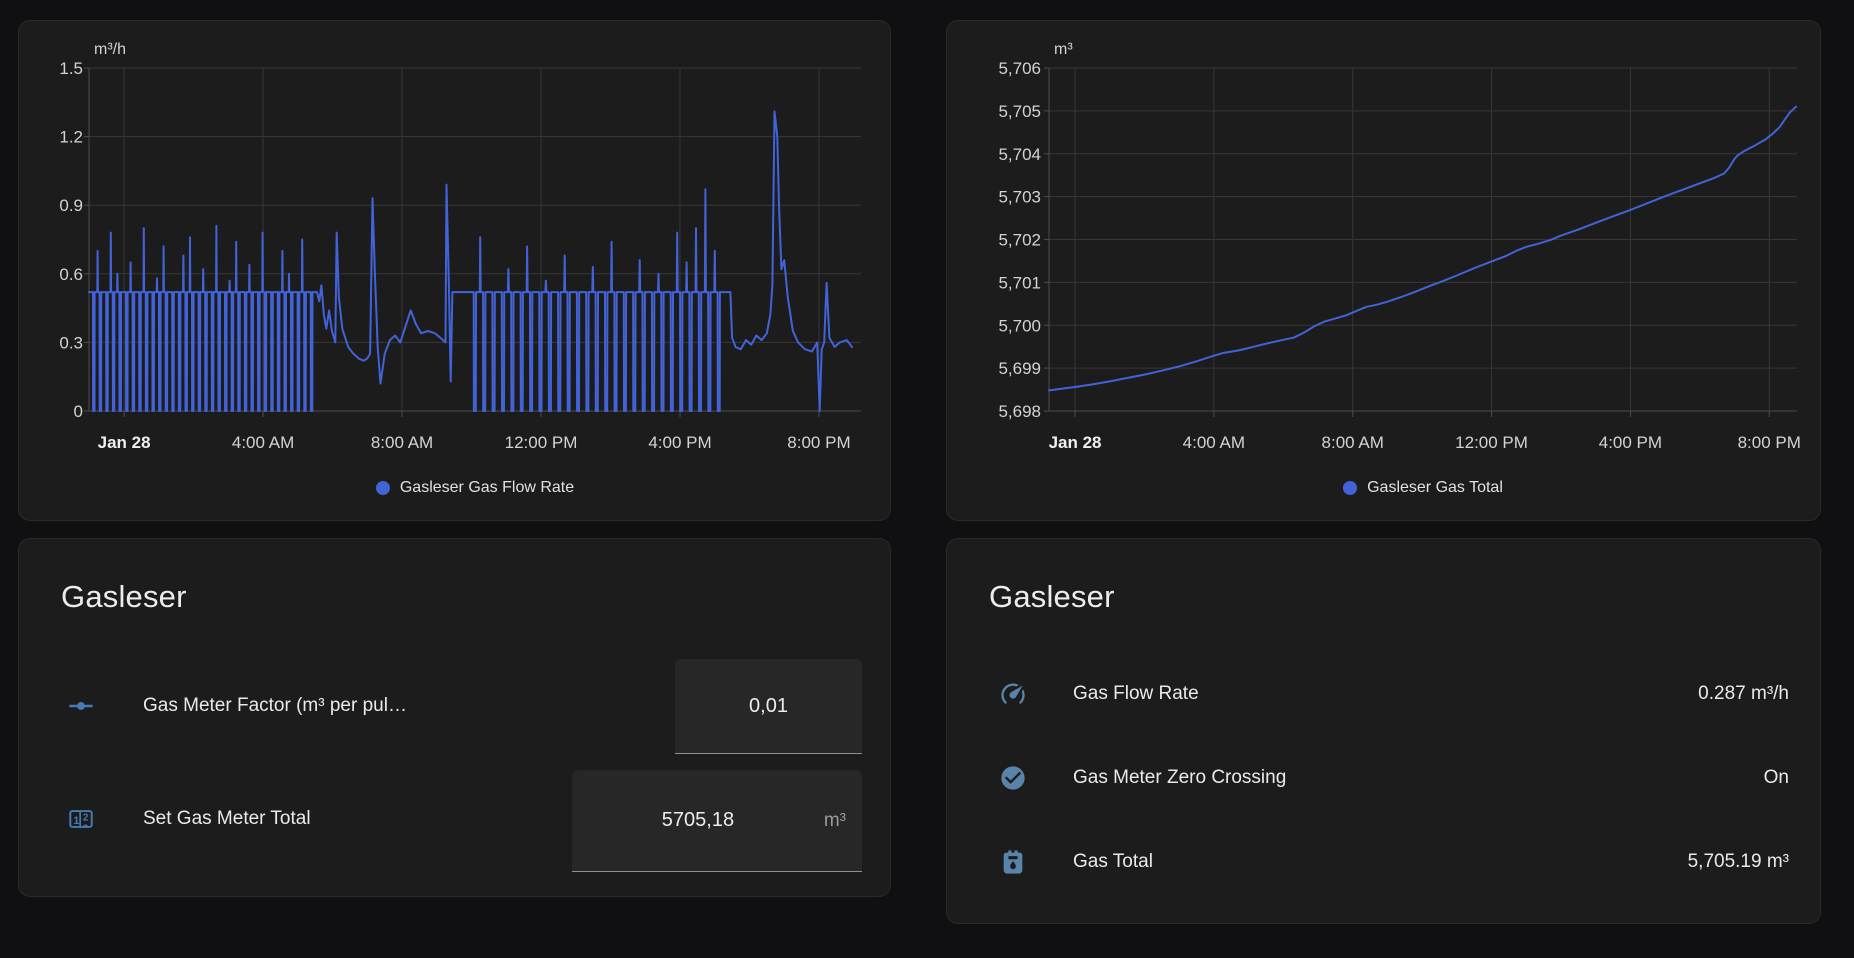 The height and width of the screenshot is (958, 1854). Describe the element at coordinates (698, 820) in the screenshot. I see `input-value: 5705,18` at that location.